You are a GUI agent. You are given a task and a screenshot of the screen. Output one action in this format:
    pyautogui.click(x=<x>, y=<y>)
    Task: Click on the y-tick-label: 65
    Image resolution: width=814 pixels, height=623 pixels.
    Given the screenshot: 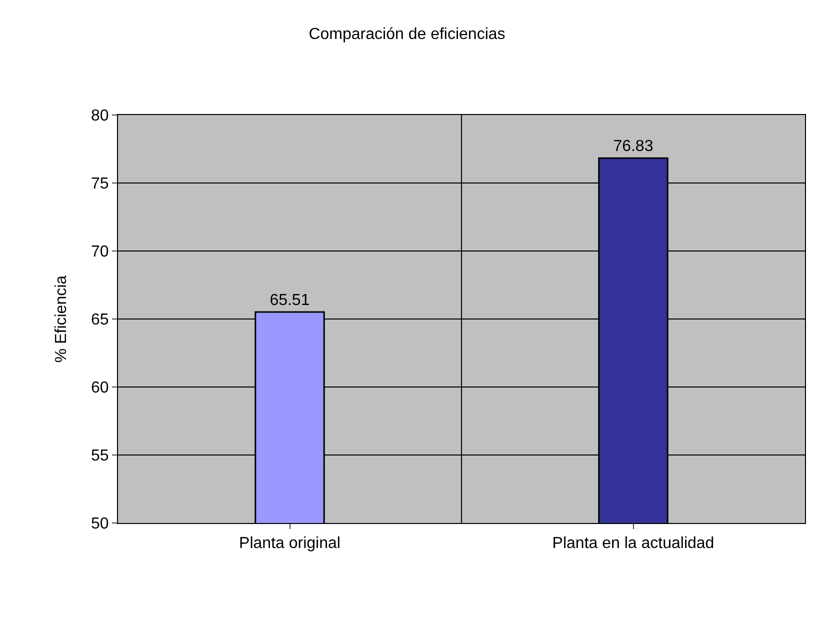 What is the action you would take?
    pyautogui.click(x=100, y=320)
    